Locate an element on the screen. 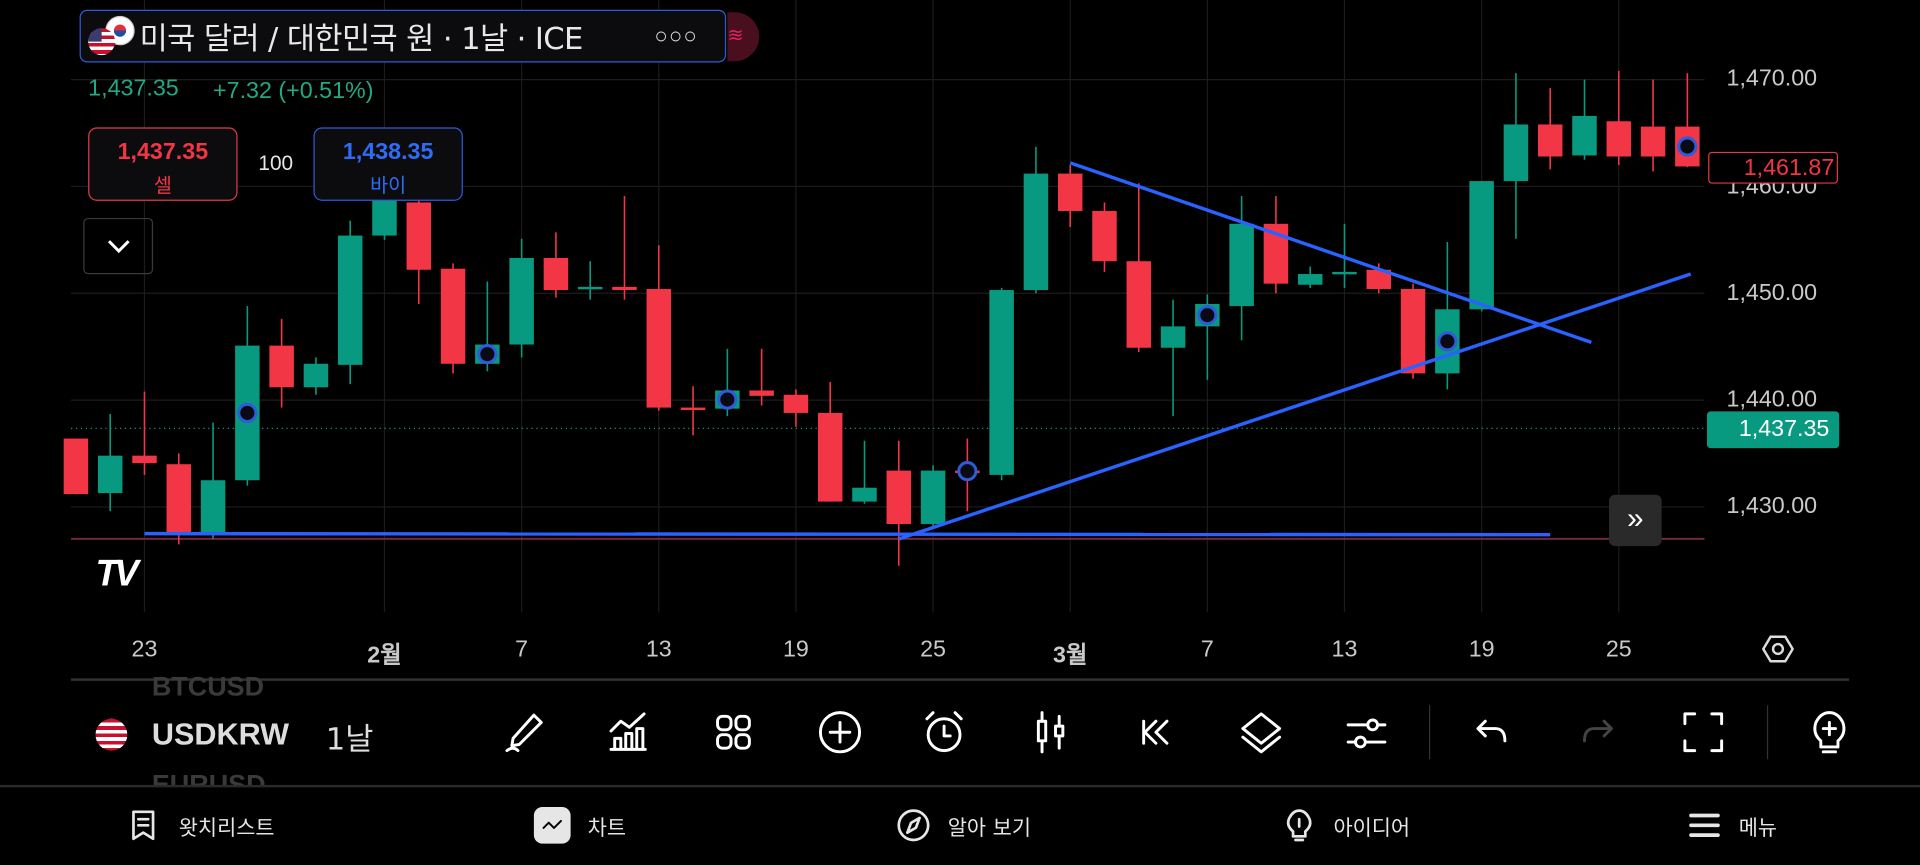  candles-icon is located at coordinates (1050, 732).